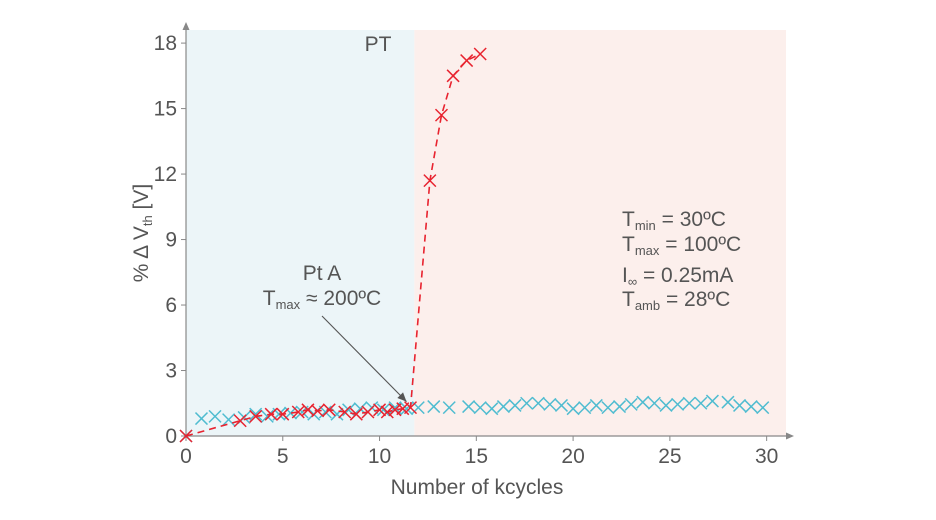 The width and height of the screenshot is (936, 520). I want to click on condition-tamb: Tamb = 28ºC, so click(676, 300).